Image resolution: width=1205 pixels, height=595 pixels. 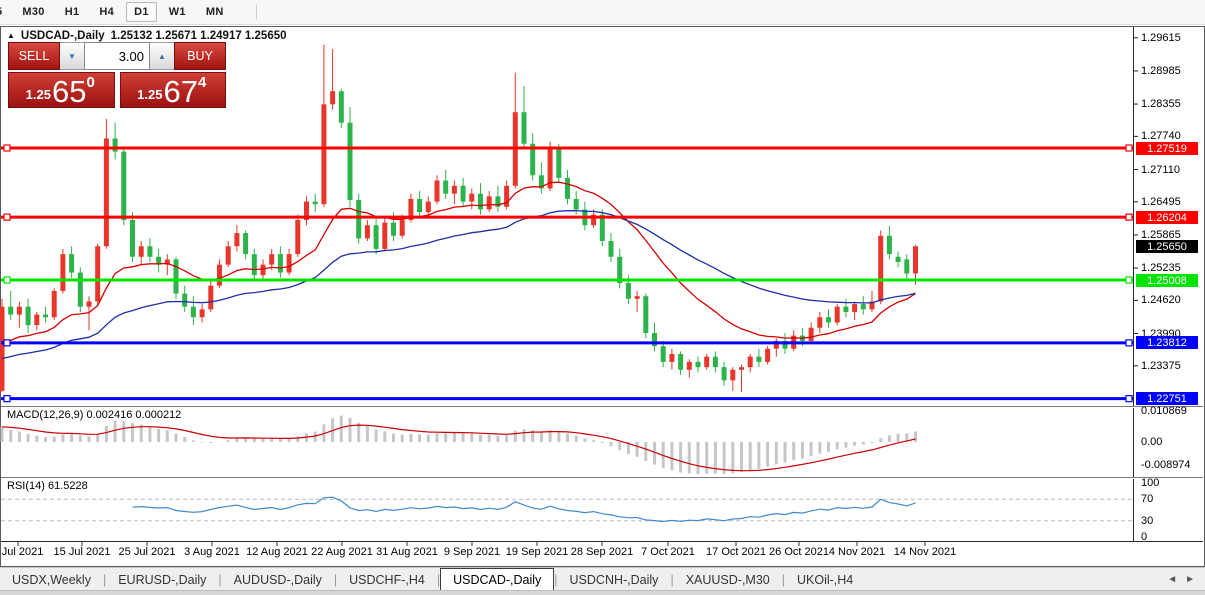 I want to click on collapse-panel-icon: ▲, so click(x=11, y=35).